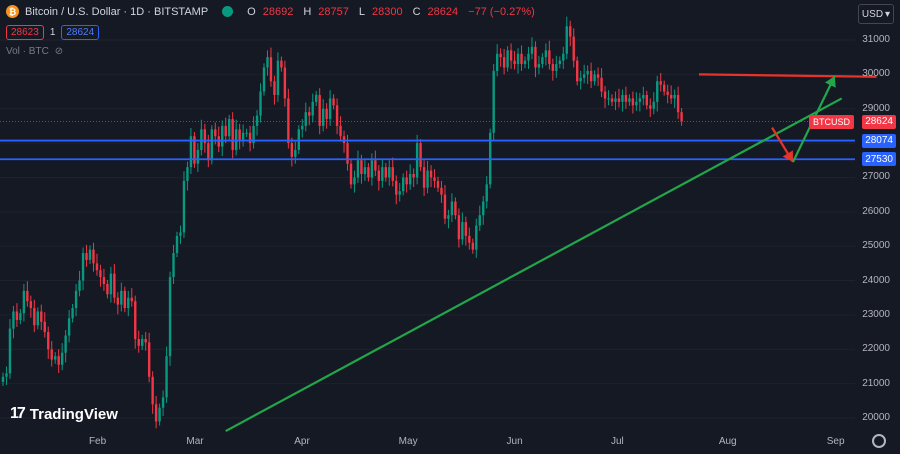 The height and width of the screenshot is (454, 900). What do you see at coordinates (387, 11) in the screenshot?
I see `ohlc-low-value: 28300` at bounding box center [387, 11].